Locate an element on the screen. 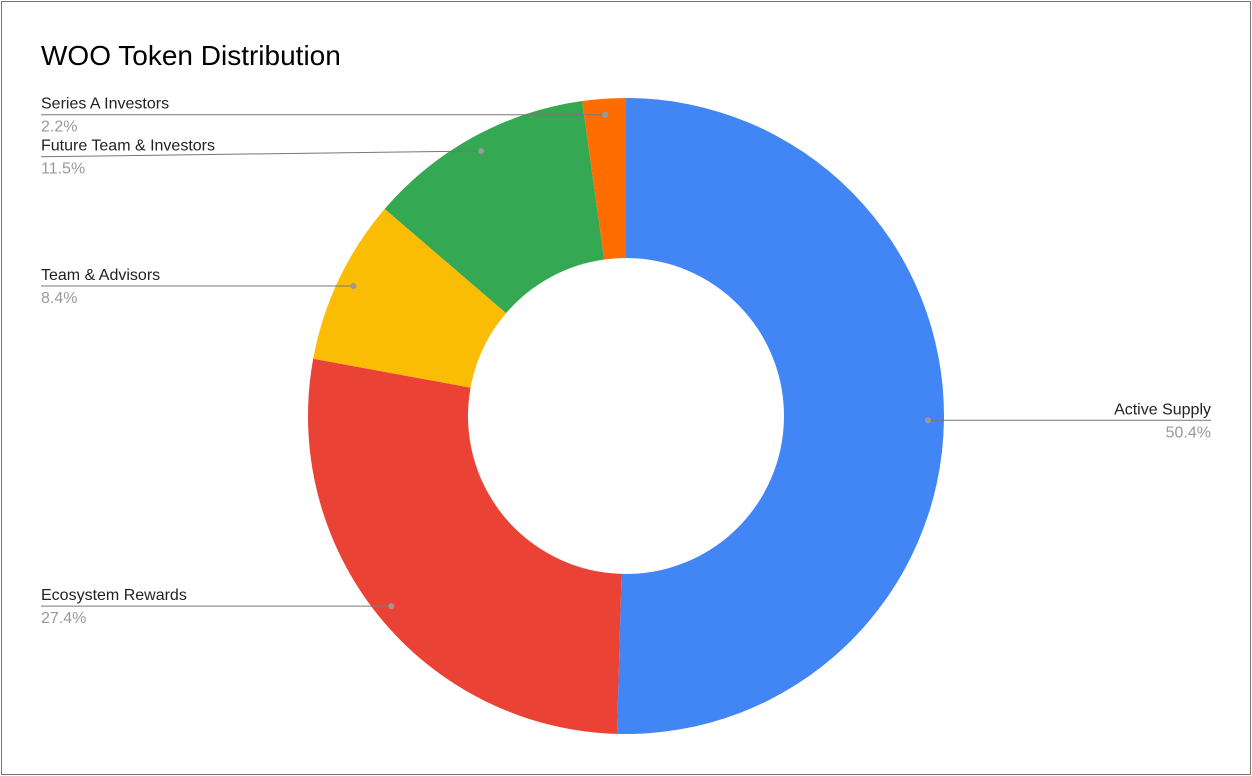 Image resolution: width=1252 pixels, height=776 pixels. slice-label: Ecosystem Rewards is located at coordinates (114, 595).